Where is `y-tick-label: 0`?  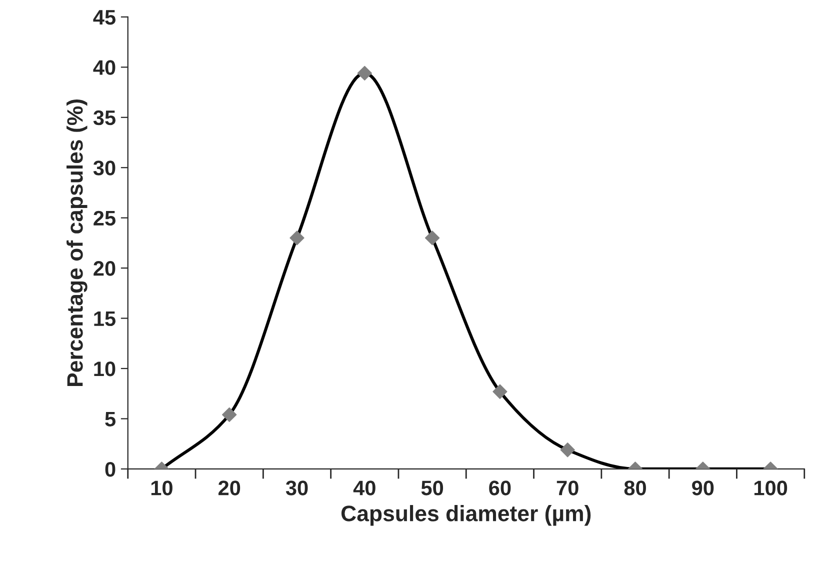
y-tick-label: 0 is located at coordinates (110, 469).